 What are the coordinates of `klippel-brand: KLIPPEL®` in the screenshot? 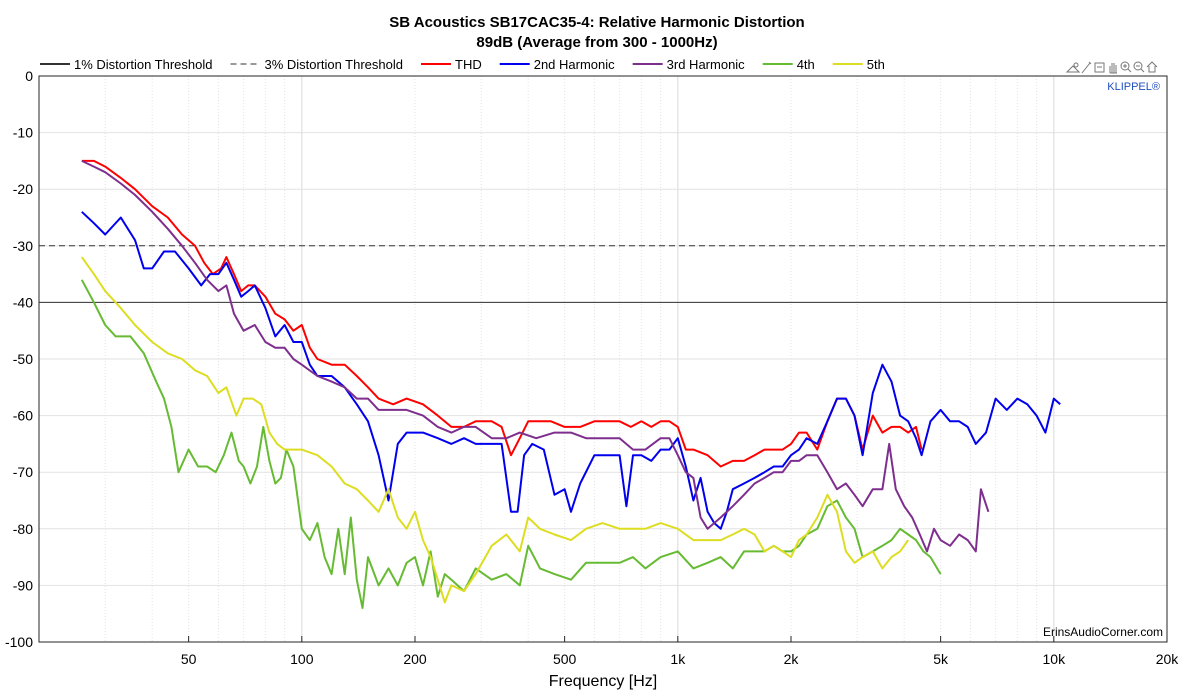 It's located at (1133, 87).